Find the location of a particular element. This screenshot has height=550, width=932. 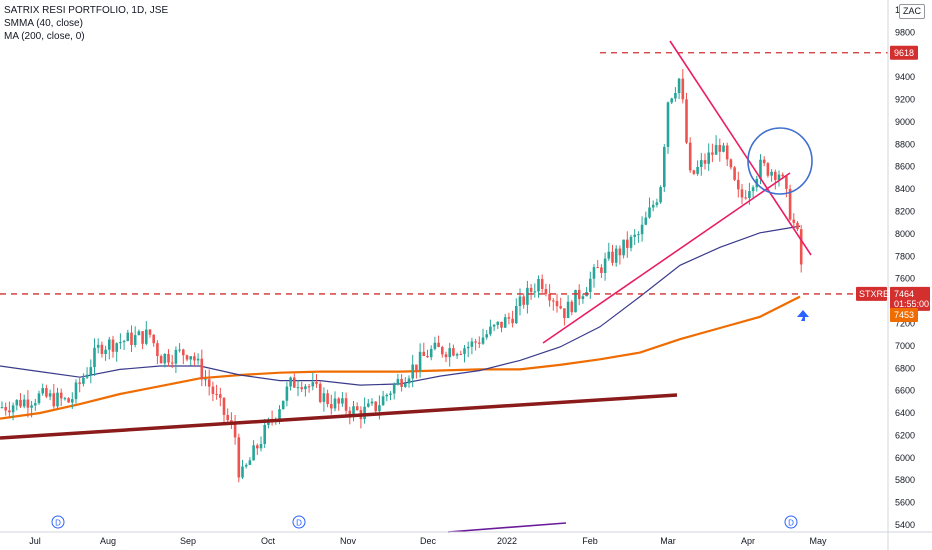

last-price-tag is located at coordinates (910, 298).